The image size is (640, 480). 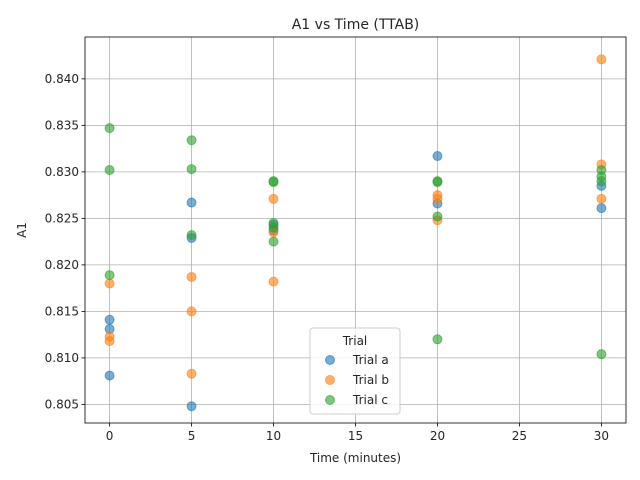 What do you see at coordinates (356, 25) in the screenshot?
I see `chart-title: A1 vs Time (TTAB)` at bounding box center [356, 25].